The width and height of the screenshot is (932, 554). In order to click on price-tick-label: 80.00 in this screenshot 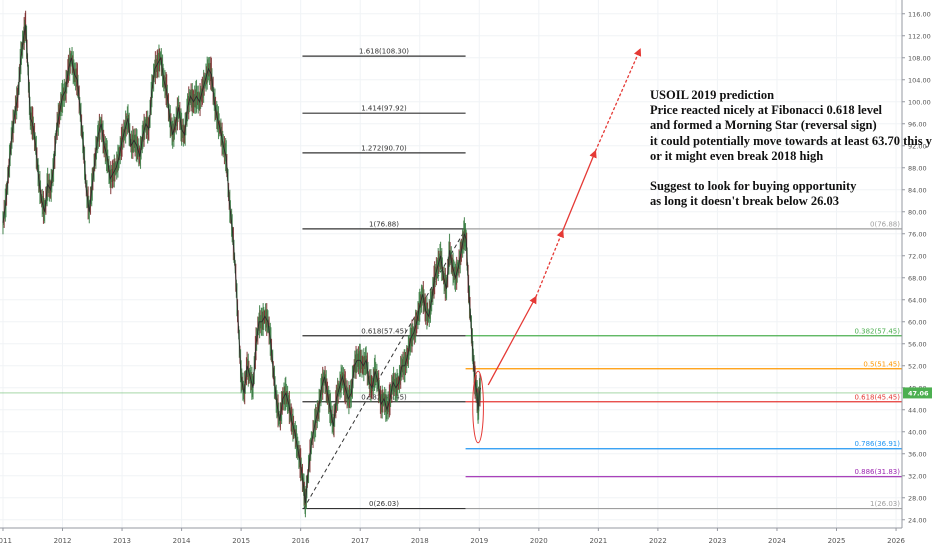, I will do `click(917, 212)`.